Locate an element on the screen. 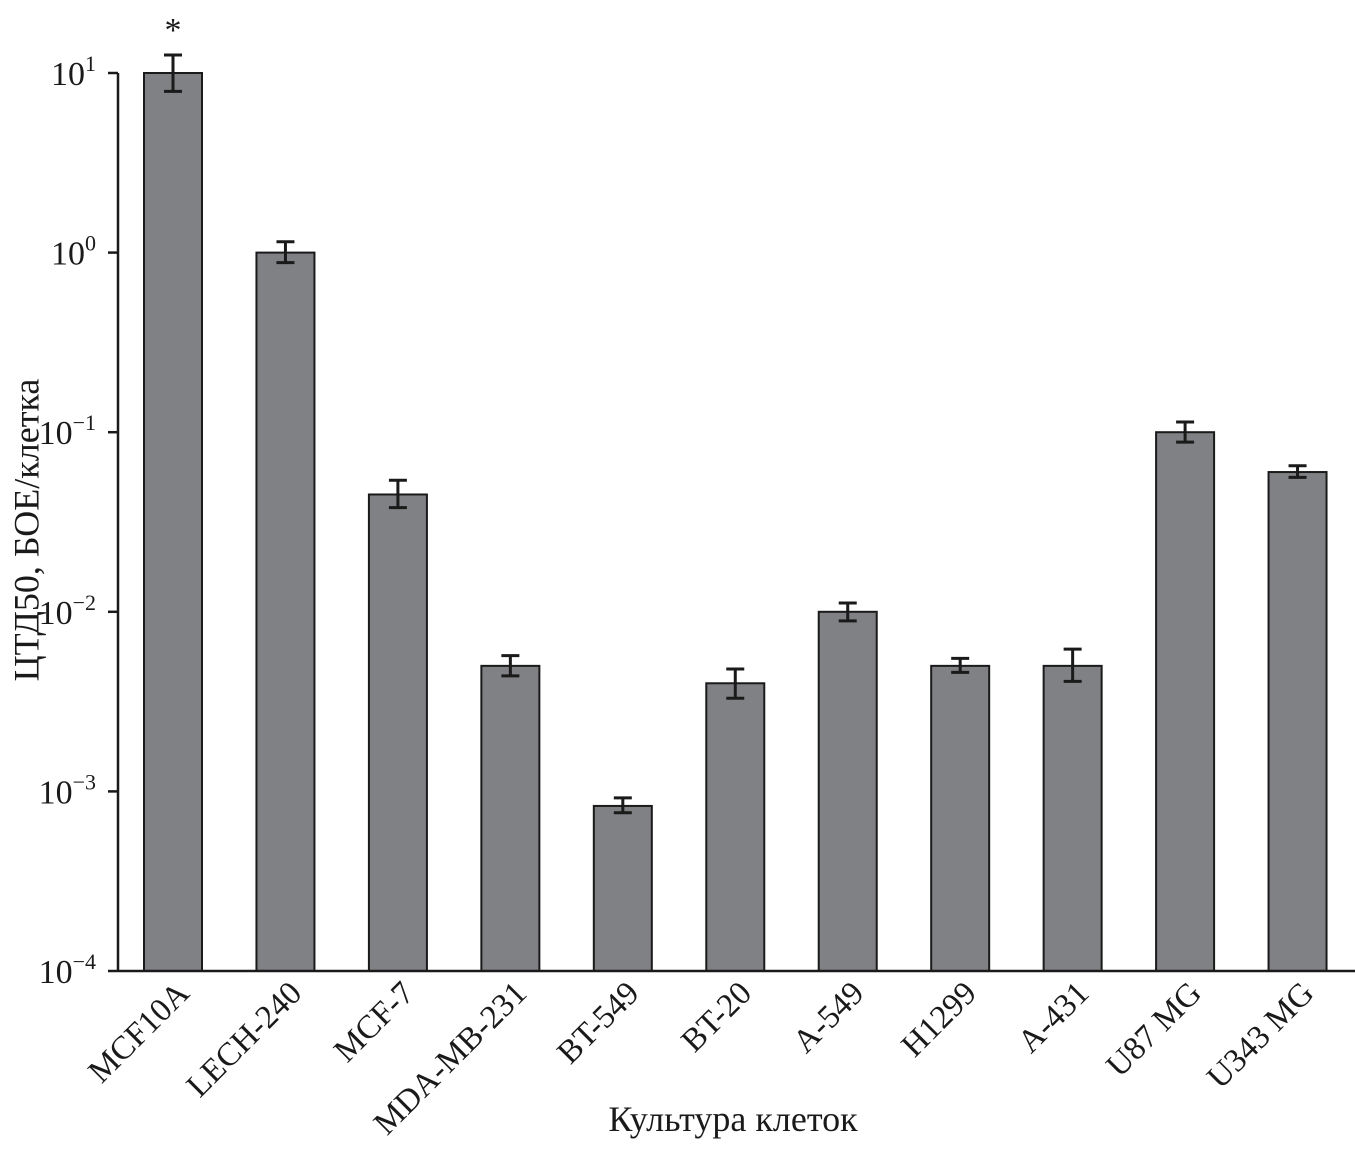  y-tick-exponent: 1 is located at coordinates (90, 63).